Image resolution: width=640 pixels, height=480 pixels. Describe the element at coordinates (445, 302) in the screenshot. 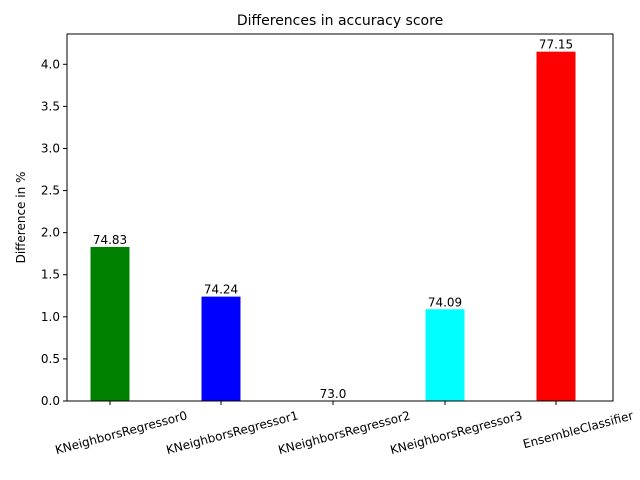

I see `bar-value-label: 74.09` at that location.